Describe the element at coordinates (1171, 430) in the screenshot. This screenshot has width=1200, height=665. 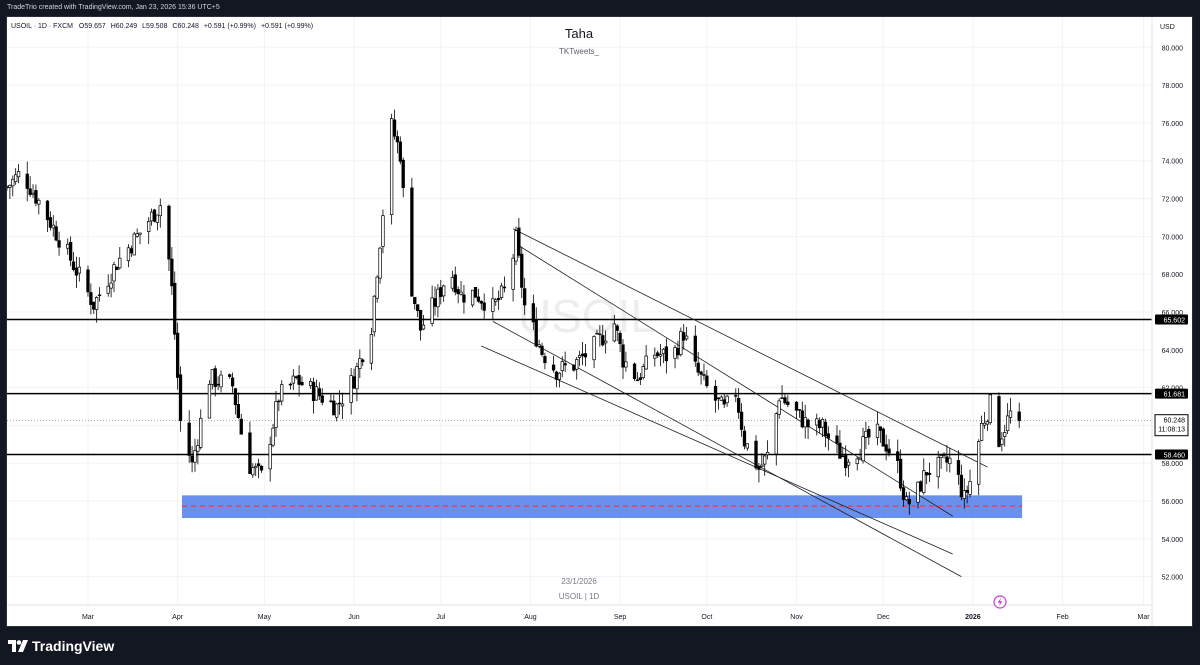
I see `candle-countdown-label: 11:08:13` at that location.